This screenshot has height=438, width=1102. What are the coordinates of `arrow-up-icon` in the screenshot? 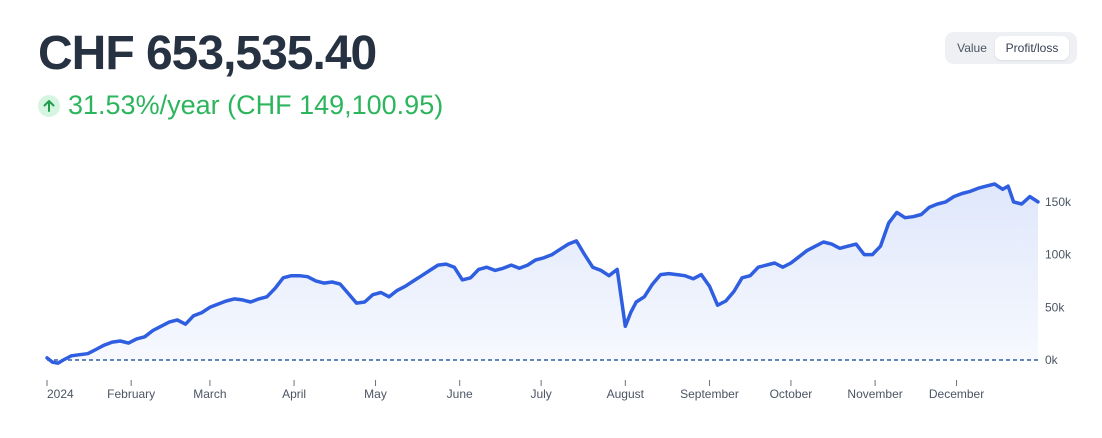 It's located at (49, 105).